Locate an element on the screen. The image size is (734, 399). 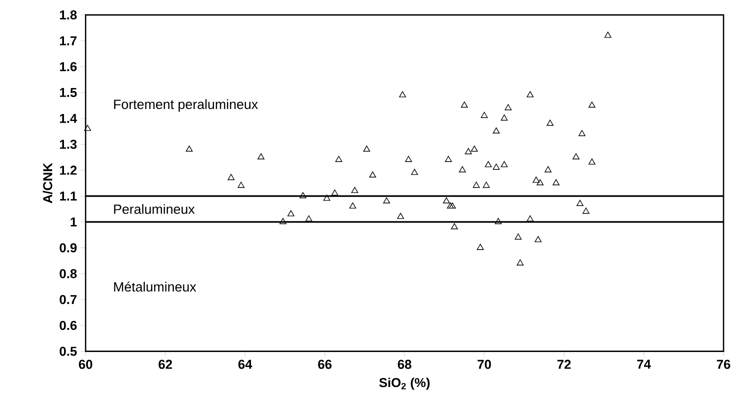
annotation: Peralumineux is located at coordinates (154, 209).